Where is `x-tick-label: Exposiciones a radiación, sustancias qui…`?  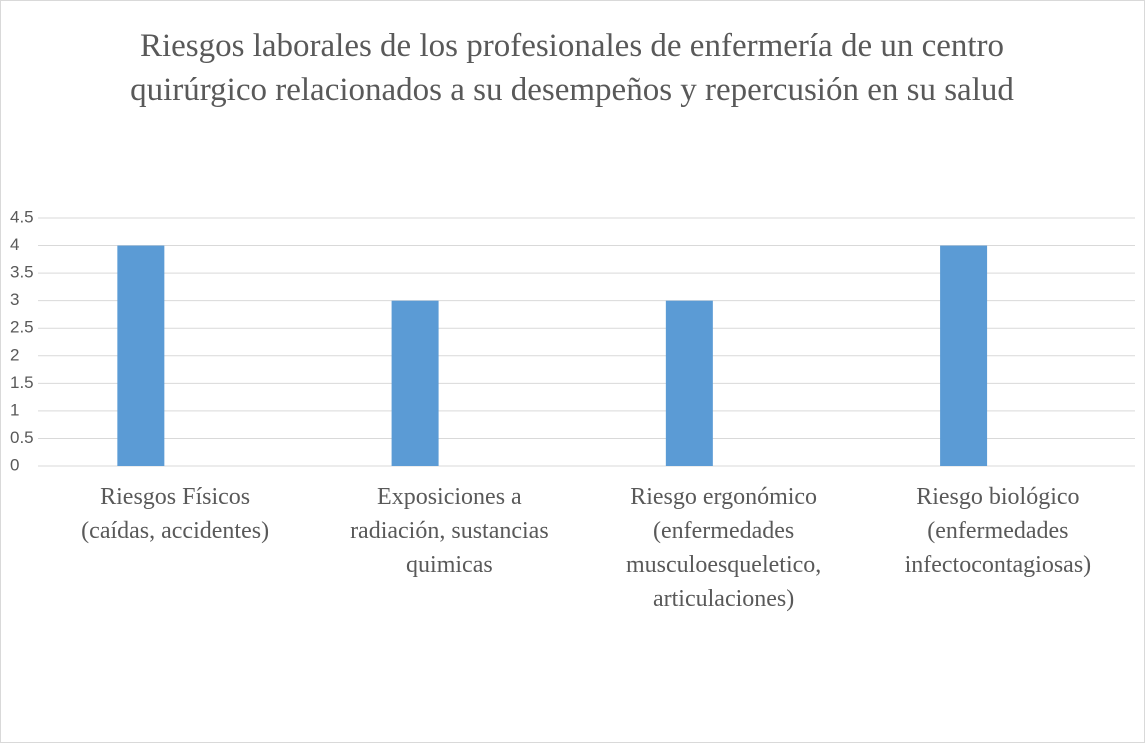
x-tick-label: Exposiciones a radiación, sustancias qui… is located at coordinates (449, 531).